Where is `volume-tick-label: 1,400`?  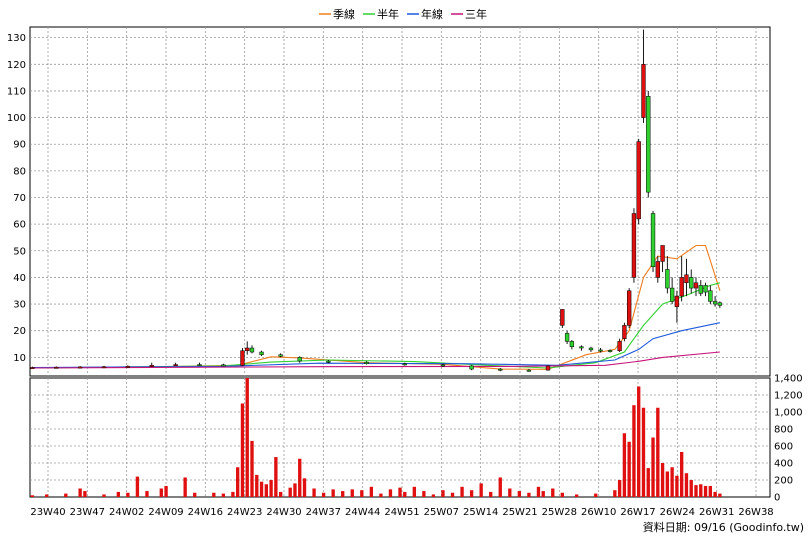 volume-tick-label: 1,400 is located at coordinates (788, 379).